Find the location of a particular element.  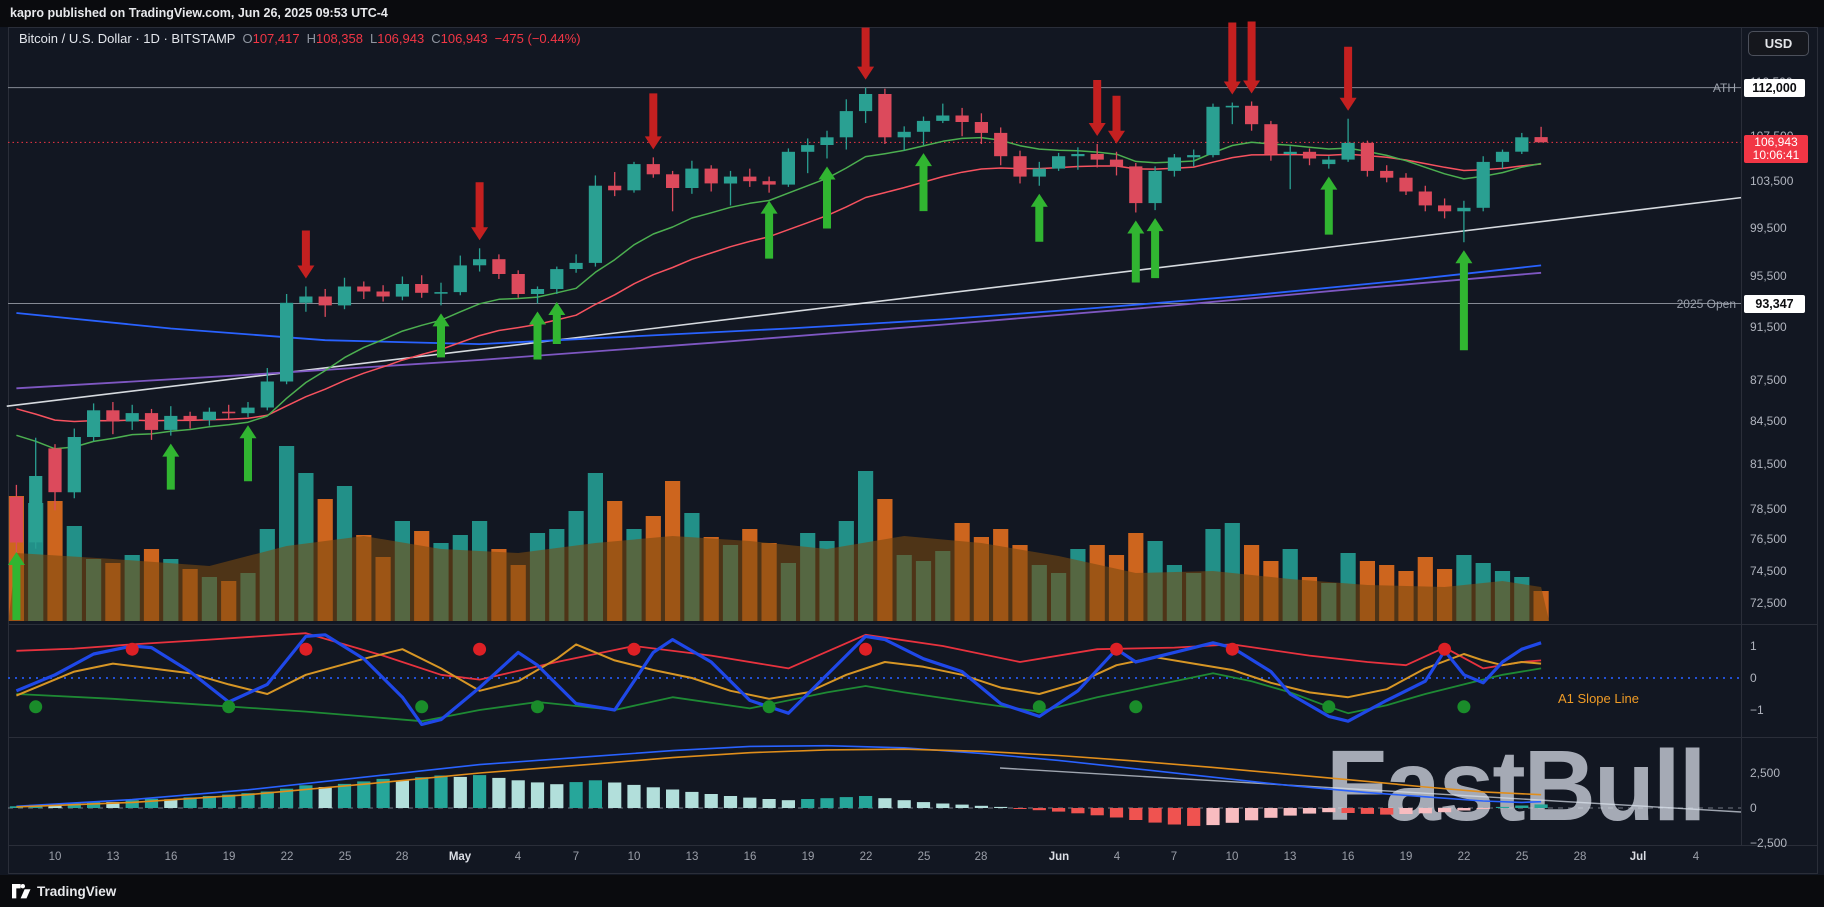

ath-price-tag: 112,000 is located at coordinates (1774, 88).